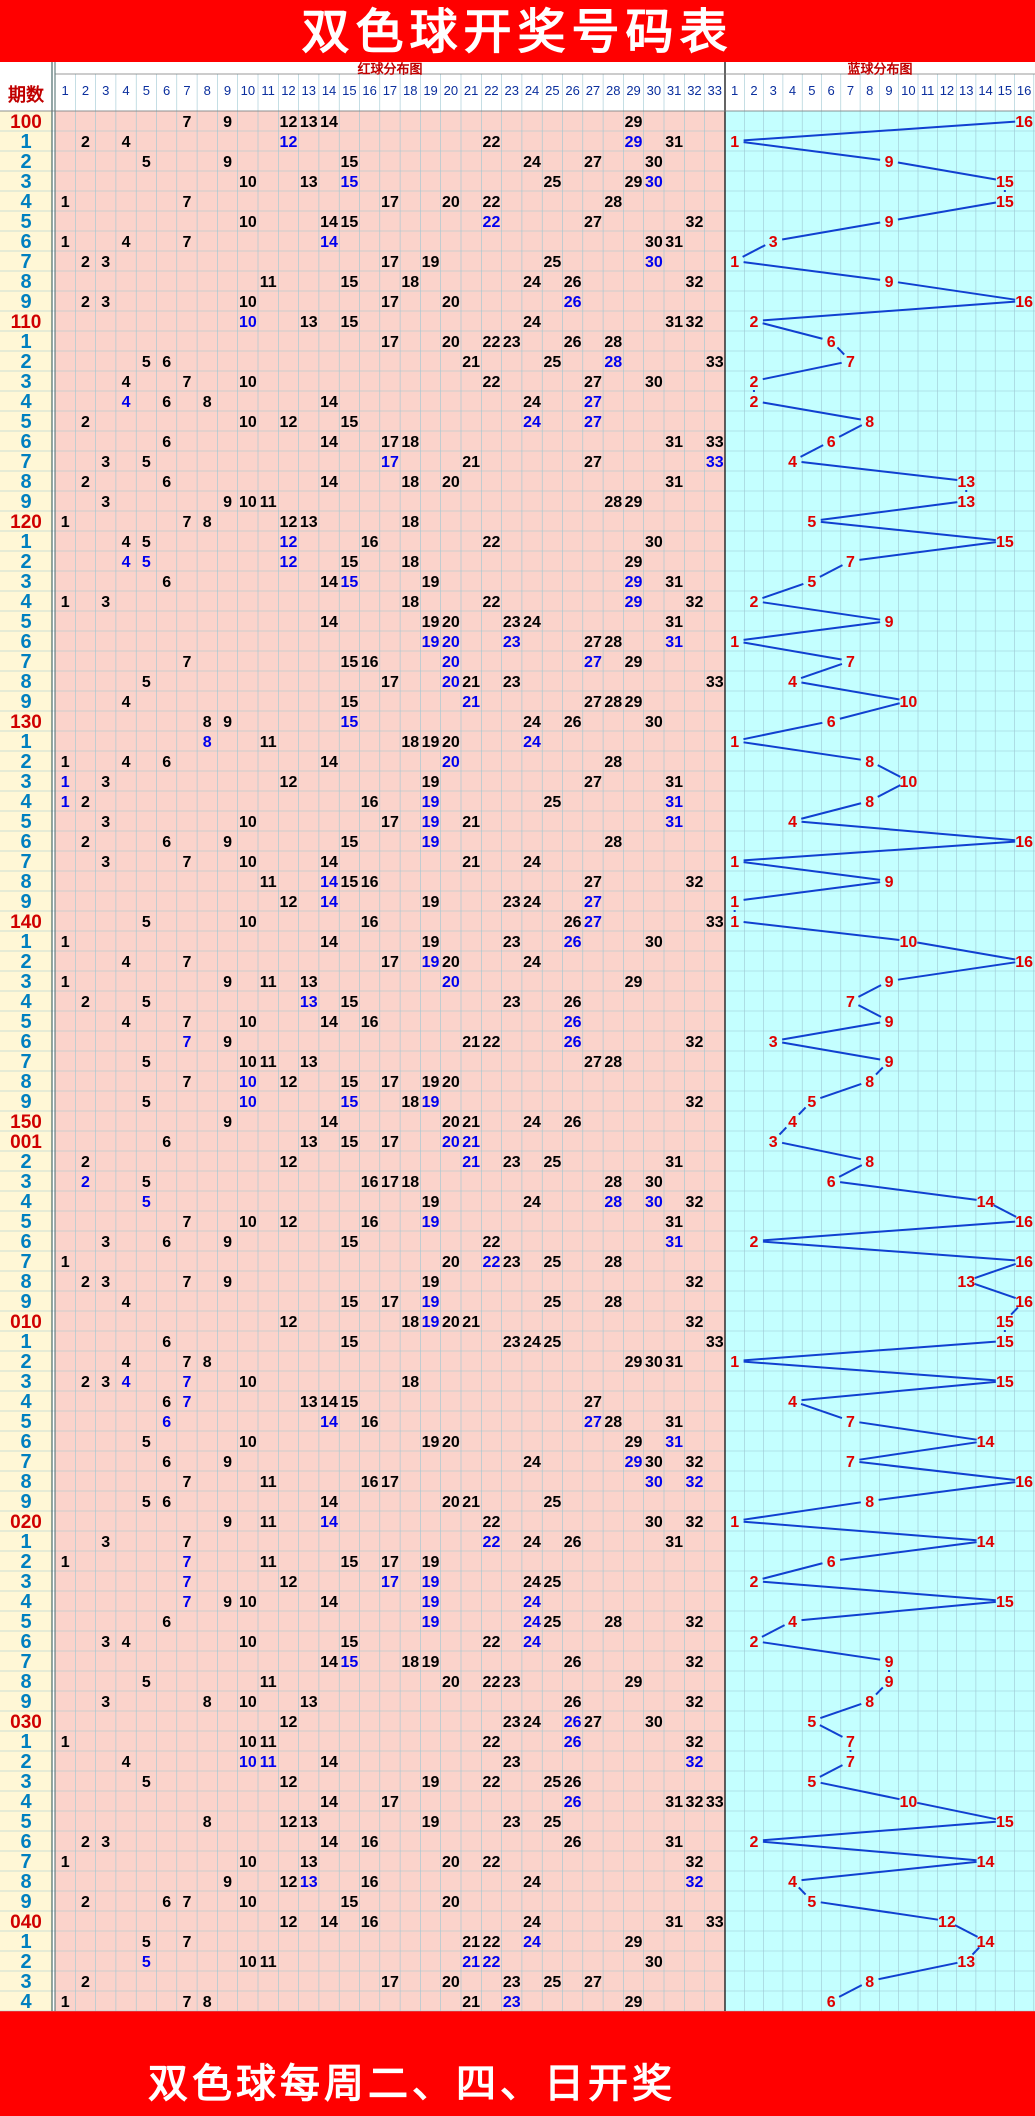  I want to click on issue-label: 100, so click(26, 122).